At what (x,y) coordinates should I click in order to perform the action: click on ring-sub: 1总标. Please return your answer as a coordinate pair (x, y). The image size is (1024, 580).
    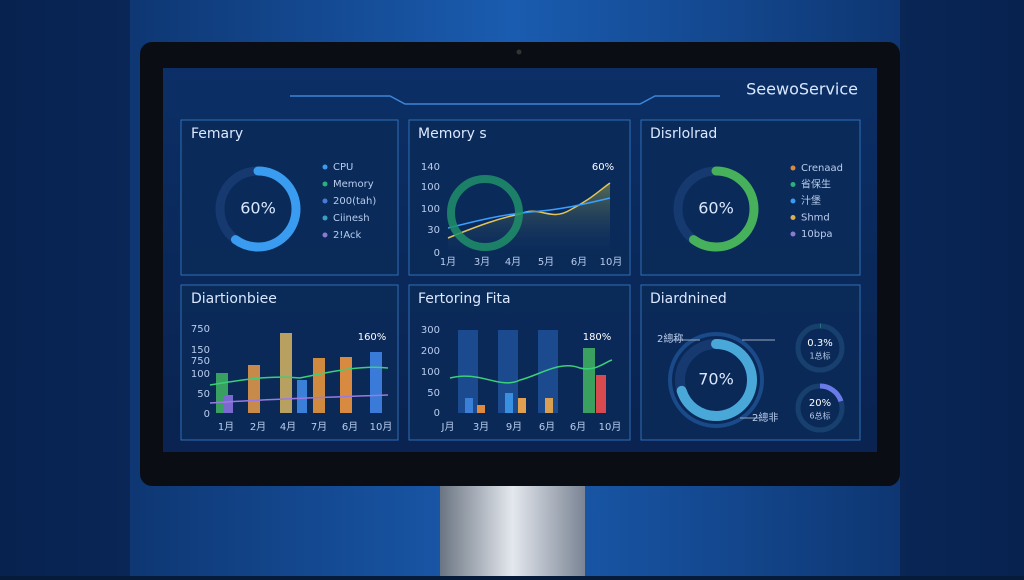
    Looking at the image, I should click on (819, 356).